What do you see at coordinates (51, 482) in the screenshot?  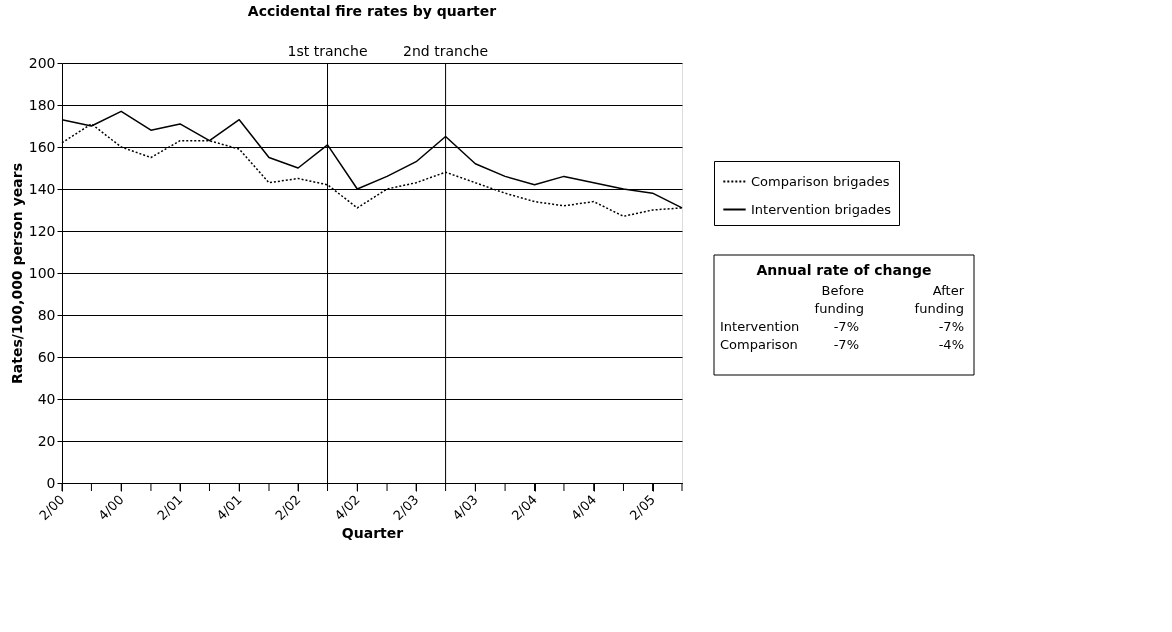 I see `y-tick-label: 0` at bounding box center [51, 482].